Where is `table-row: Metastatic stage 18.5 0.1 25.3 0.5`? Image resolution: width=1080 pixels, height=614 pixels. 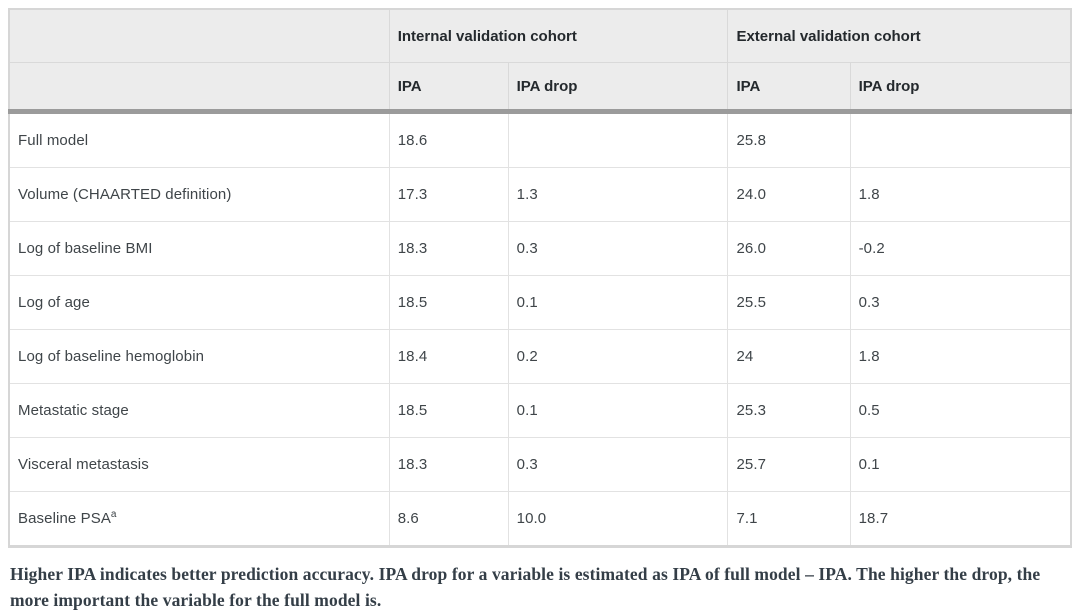 table-row: Metastatic stage 18.5 0.1 25.3 0.5 is located at coordinates (540, 410).